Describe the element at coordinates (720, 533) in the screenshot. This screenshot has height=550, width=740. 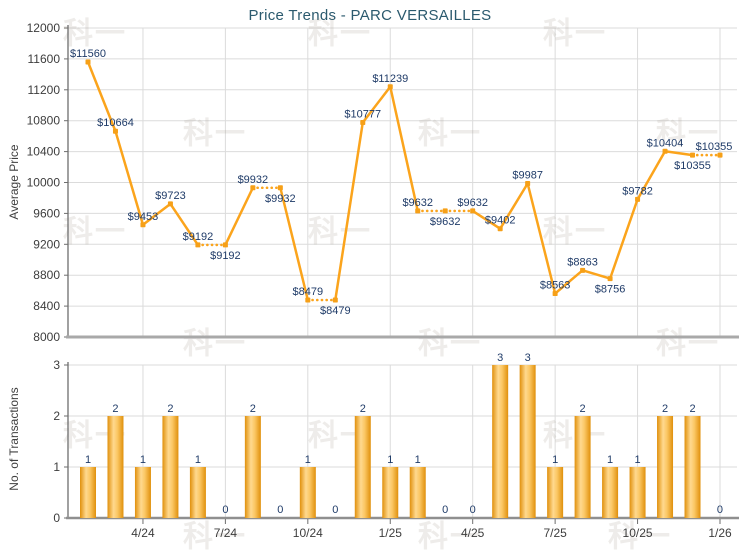
I see `x-tick-label: 1/26` at that location.